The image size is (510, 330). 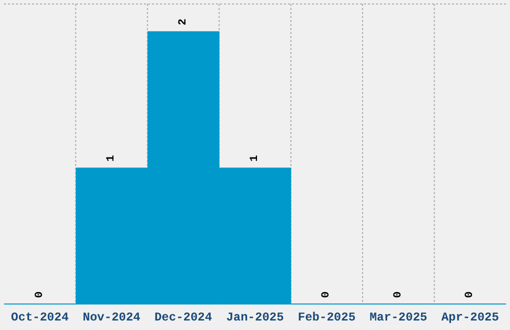 I want to click on x-tick-label: Jan-2025, so click(x=255, y=317).